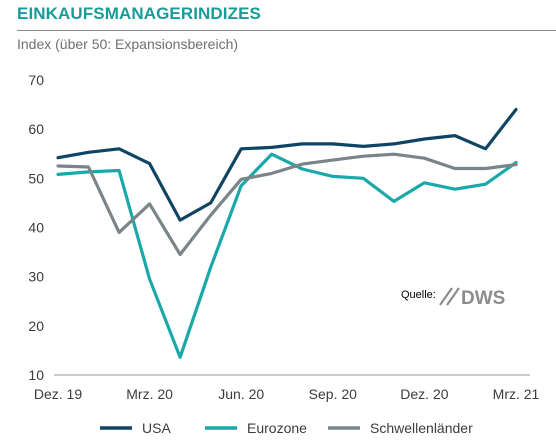  Describe the element at coordinates (333, 394) in the screenshot. I see `x-tick-label: Sep. 20` at that location.